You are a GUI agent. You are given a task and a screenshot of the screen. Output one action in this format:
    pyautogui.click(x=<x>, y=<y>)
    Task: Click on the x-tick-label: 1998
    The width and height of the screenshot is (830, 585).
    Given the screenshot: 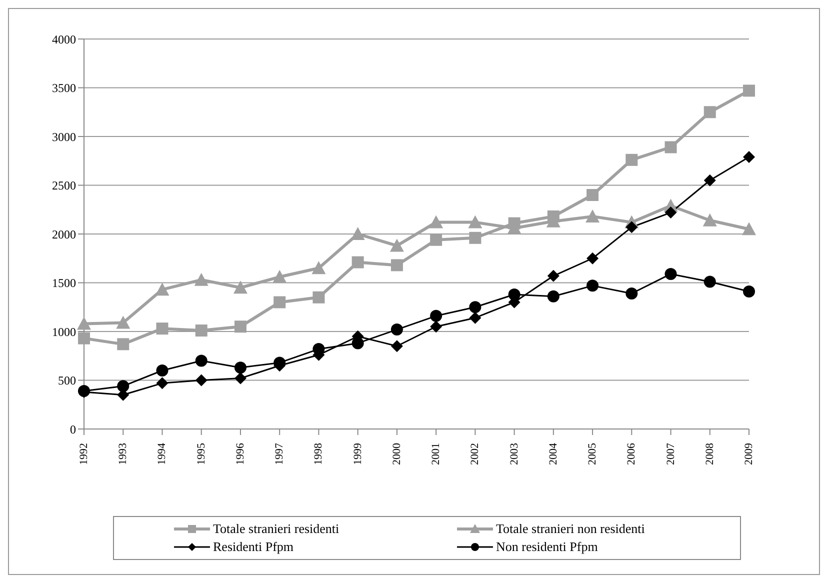 What is the action you would take?
    pyautogui.click(x=318, y=453)
    